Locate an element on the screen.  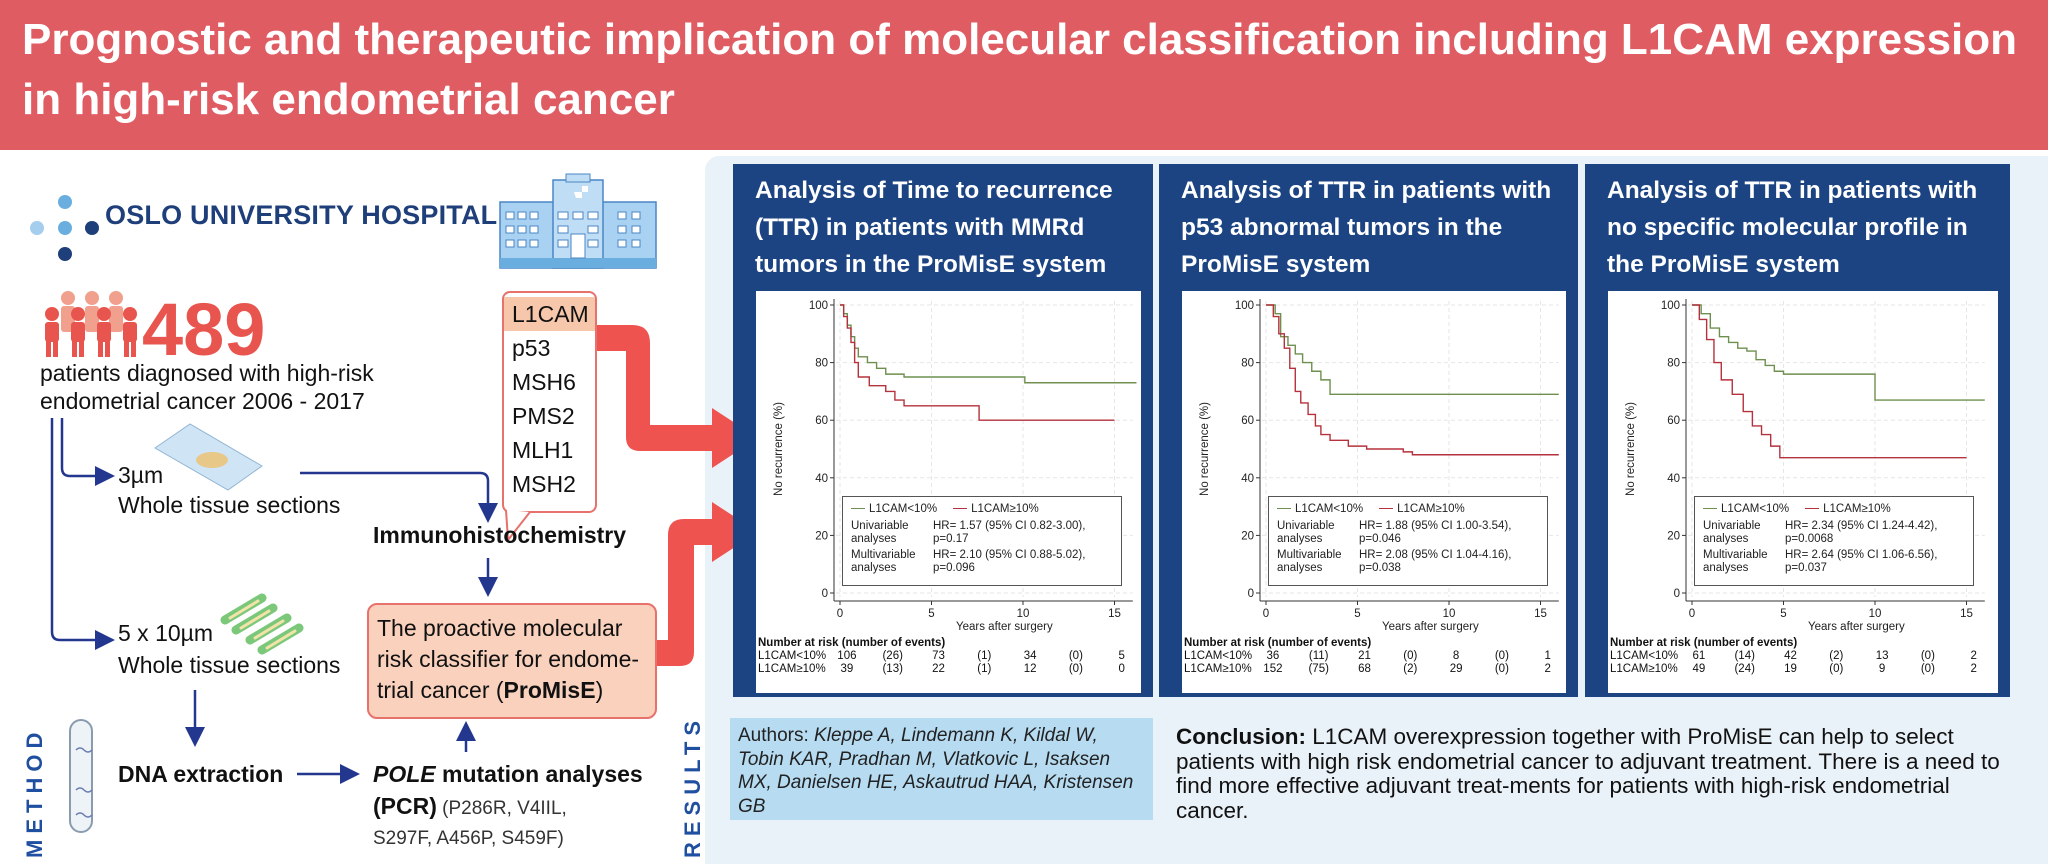
ihc-markers-box: L1CAM p53 MSH6 PMS2 MLH1 MSH2 is located at coordinates (549, 402).